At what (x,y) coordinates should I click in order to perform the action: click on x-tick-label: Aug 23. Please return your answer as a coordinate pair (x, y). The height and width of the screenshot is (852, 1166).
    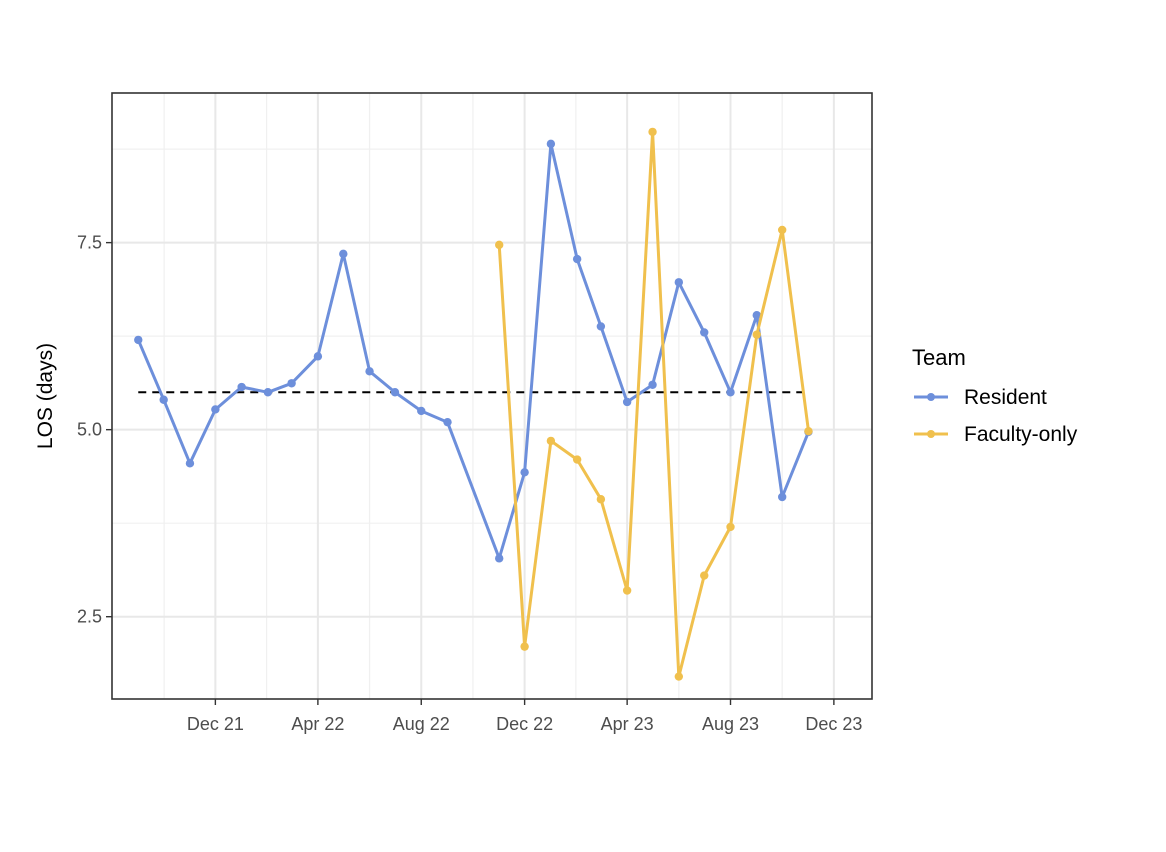
    Looking at the image, I should click on (730, 724).